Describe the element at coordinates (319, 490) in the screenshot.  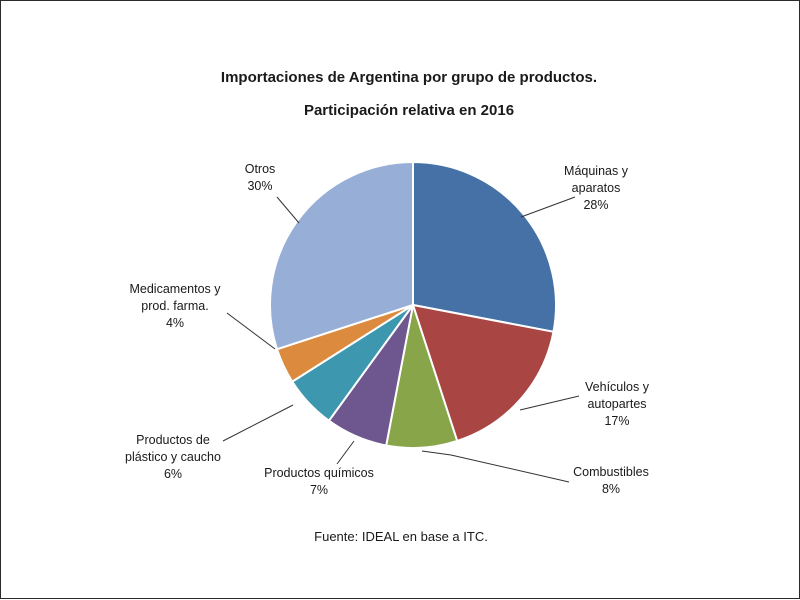
I see `slice-percent: 7%` at that location.